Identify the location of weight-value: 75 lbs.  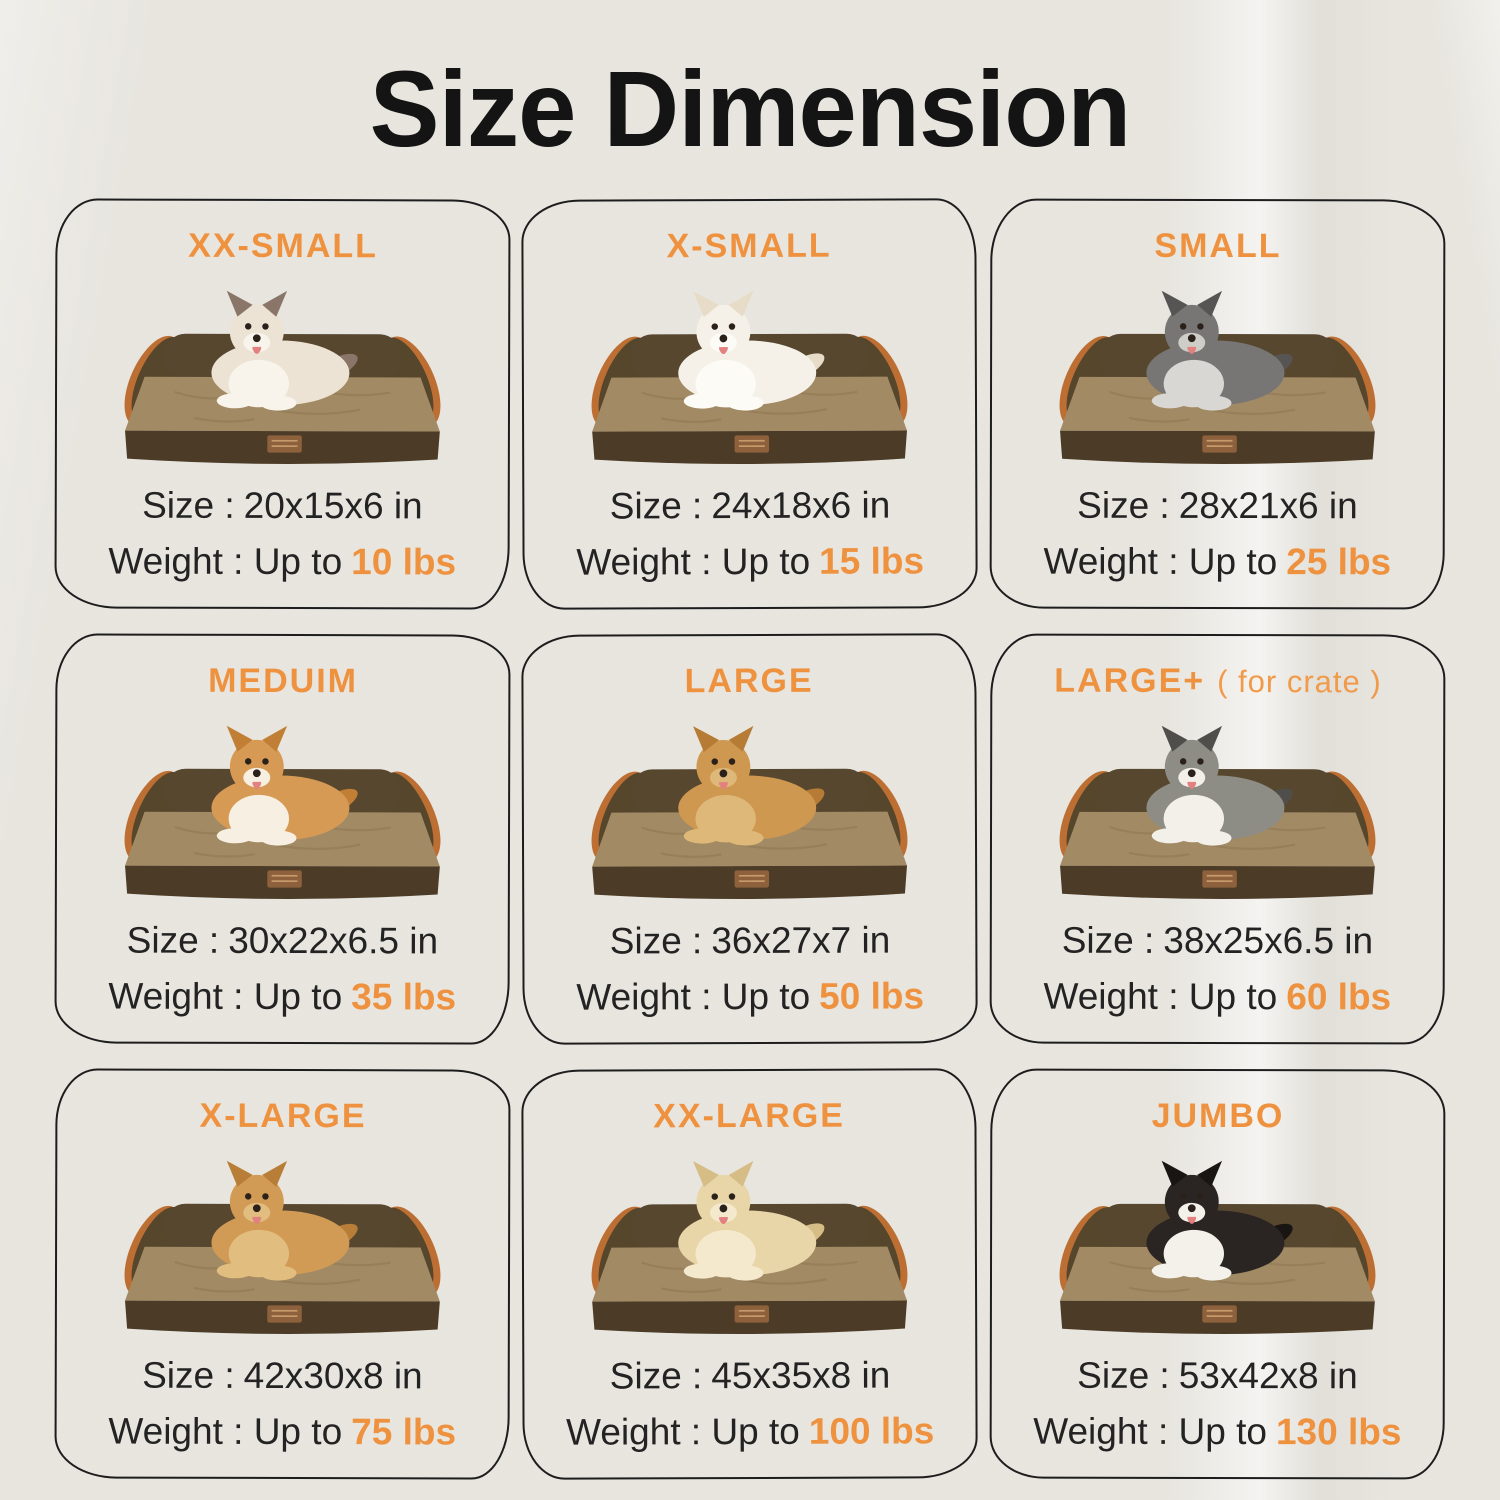
(404, 1431).